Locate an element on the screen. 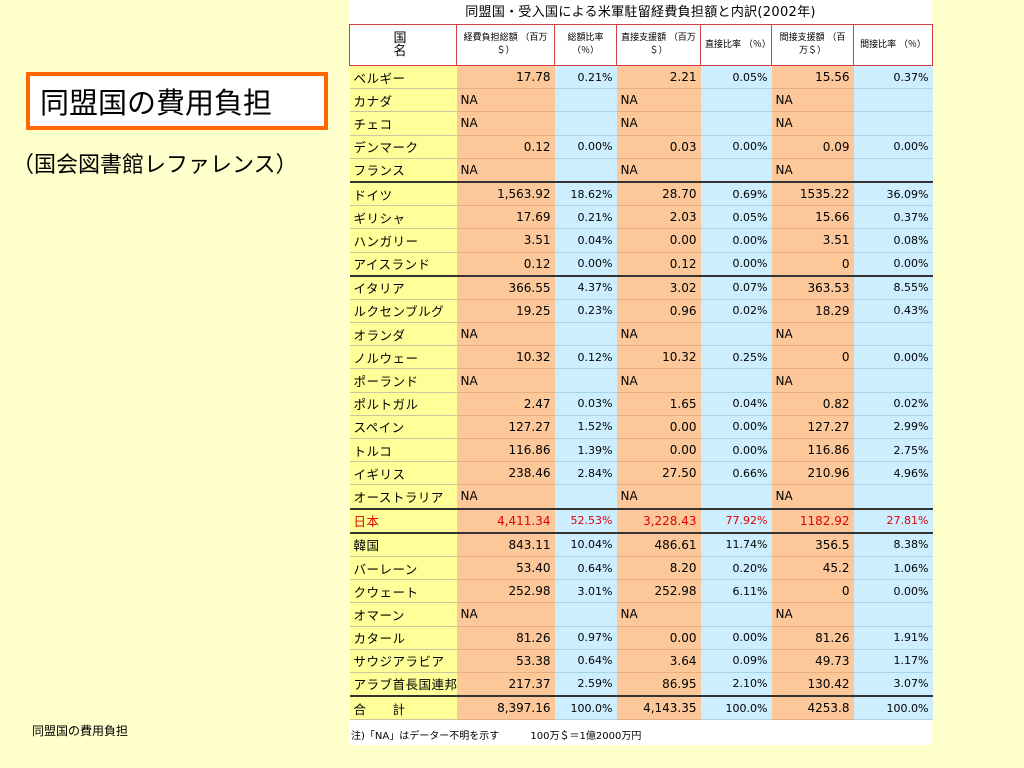 The height and width of the screenshot is (768, 1024). cell-country: イギリス is located at coordinates (403, 473).